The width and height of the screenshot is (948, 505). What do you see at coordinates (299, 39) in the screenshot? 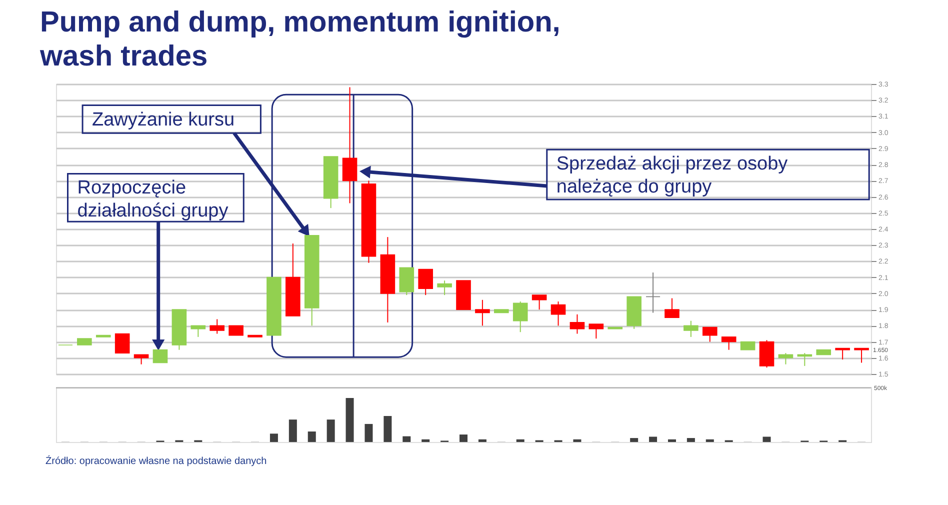
I see `chart-title: Pump and dump, momentum ignition, wash trades` at bounding box center [299, 39].